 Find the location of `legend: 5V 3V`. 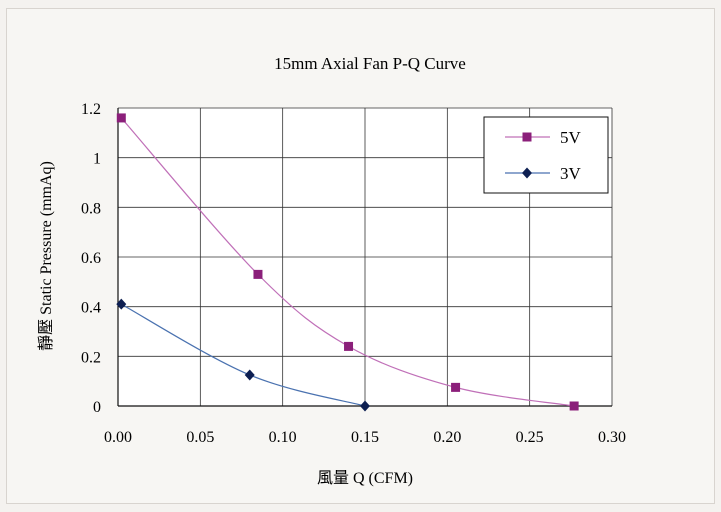

legend: 5V 3V is located at coordinates (546, 155).